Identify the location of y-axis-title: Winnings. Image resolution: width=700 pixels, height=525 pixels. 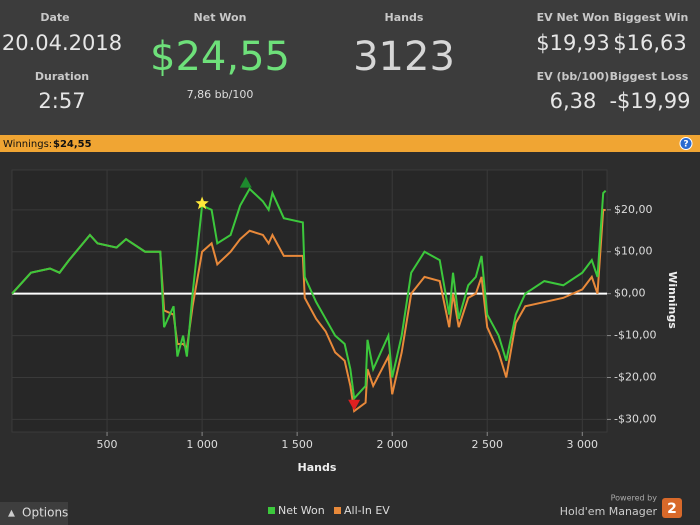
(672, 300).